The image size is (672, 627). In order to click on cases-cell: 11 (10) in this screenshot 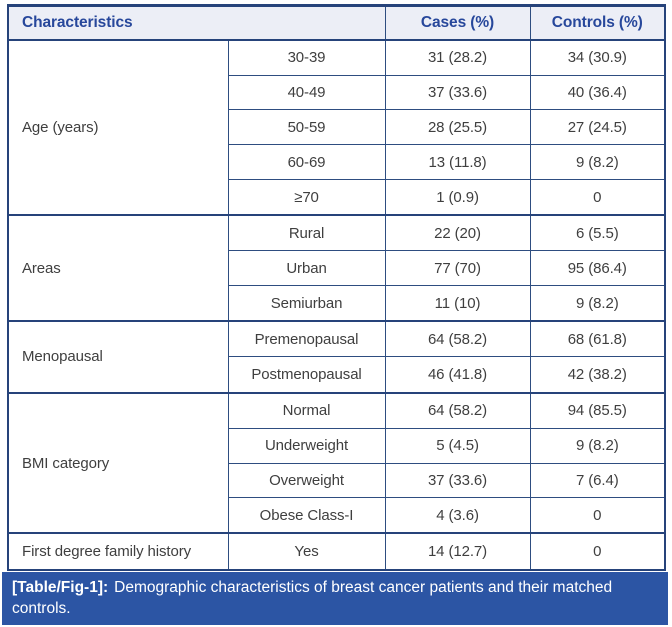, I will do `click(457, 303)`.